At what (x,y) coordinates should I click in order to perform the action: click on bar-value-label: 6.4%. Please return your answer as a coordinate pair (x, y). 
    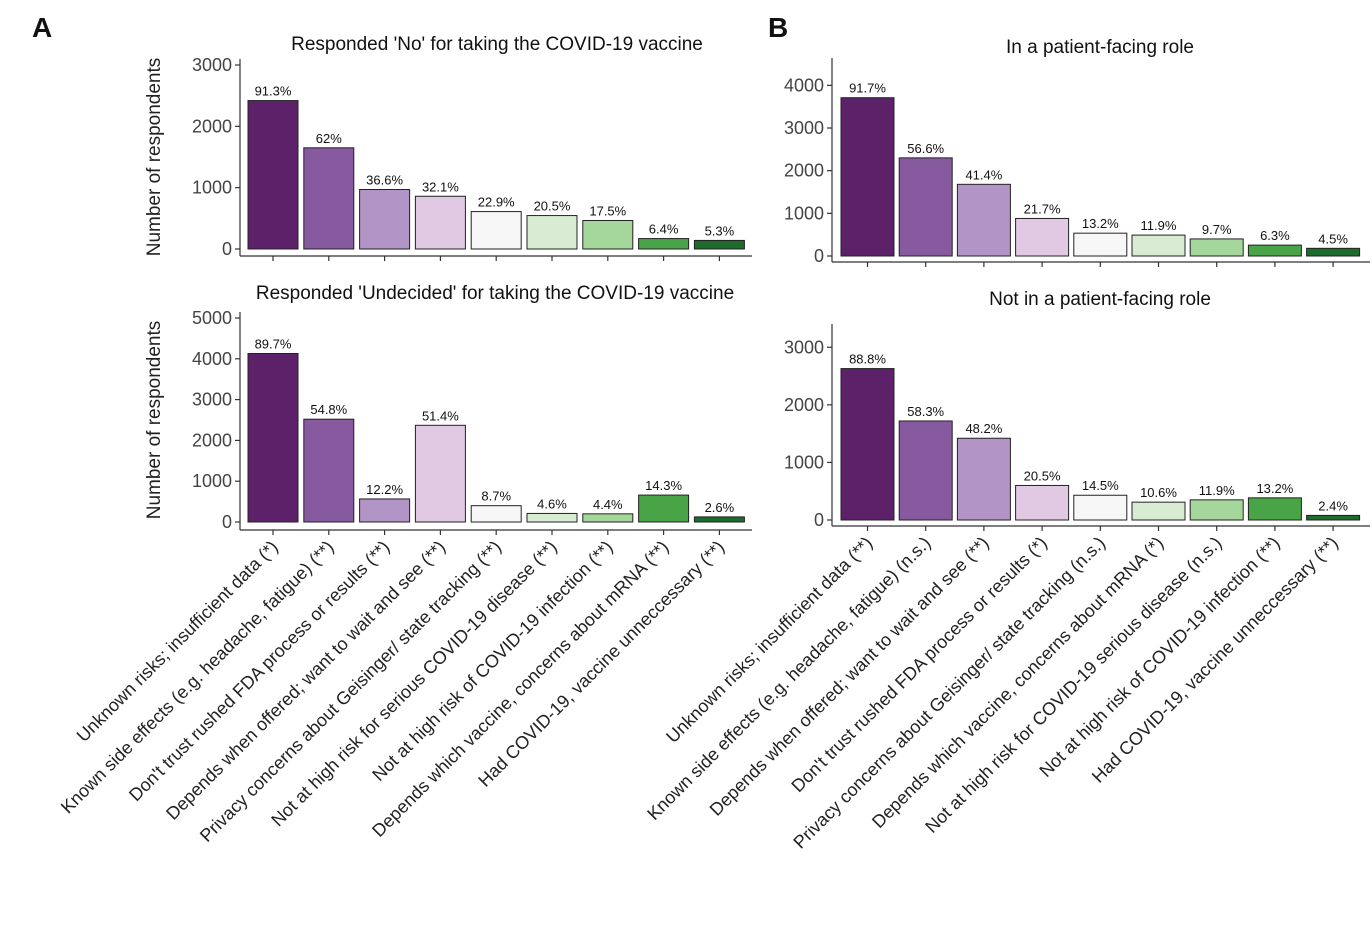
    Looking at the image, I should click on (664, 229).